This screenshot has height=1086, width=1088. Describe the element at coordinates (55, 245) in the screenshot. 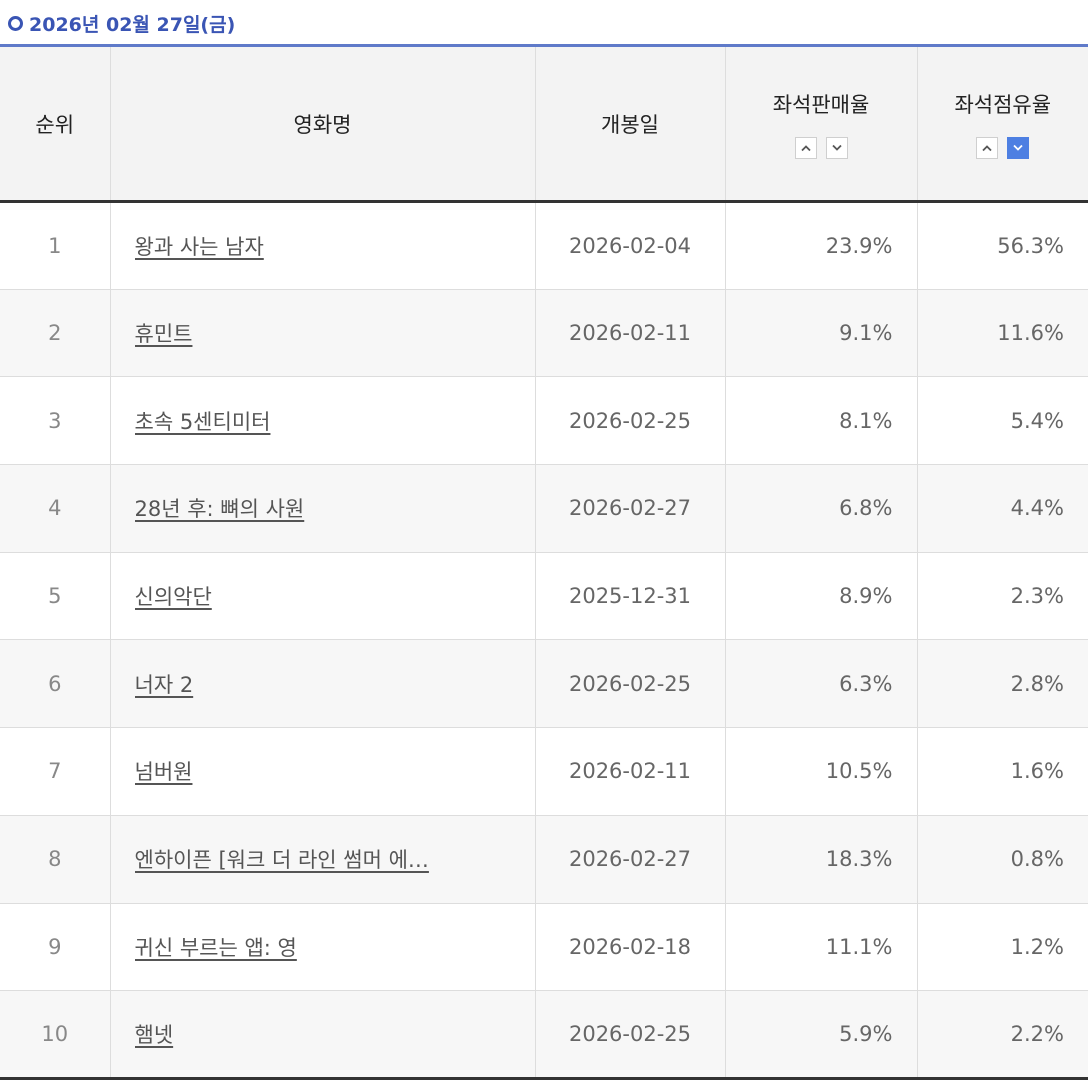

I see `rank-cell: 1` at that location.